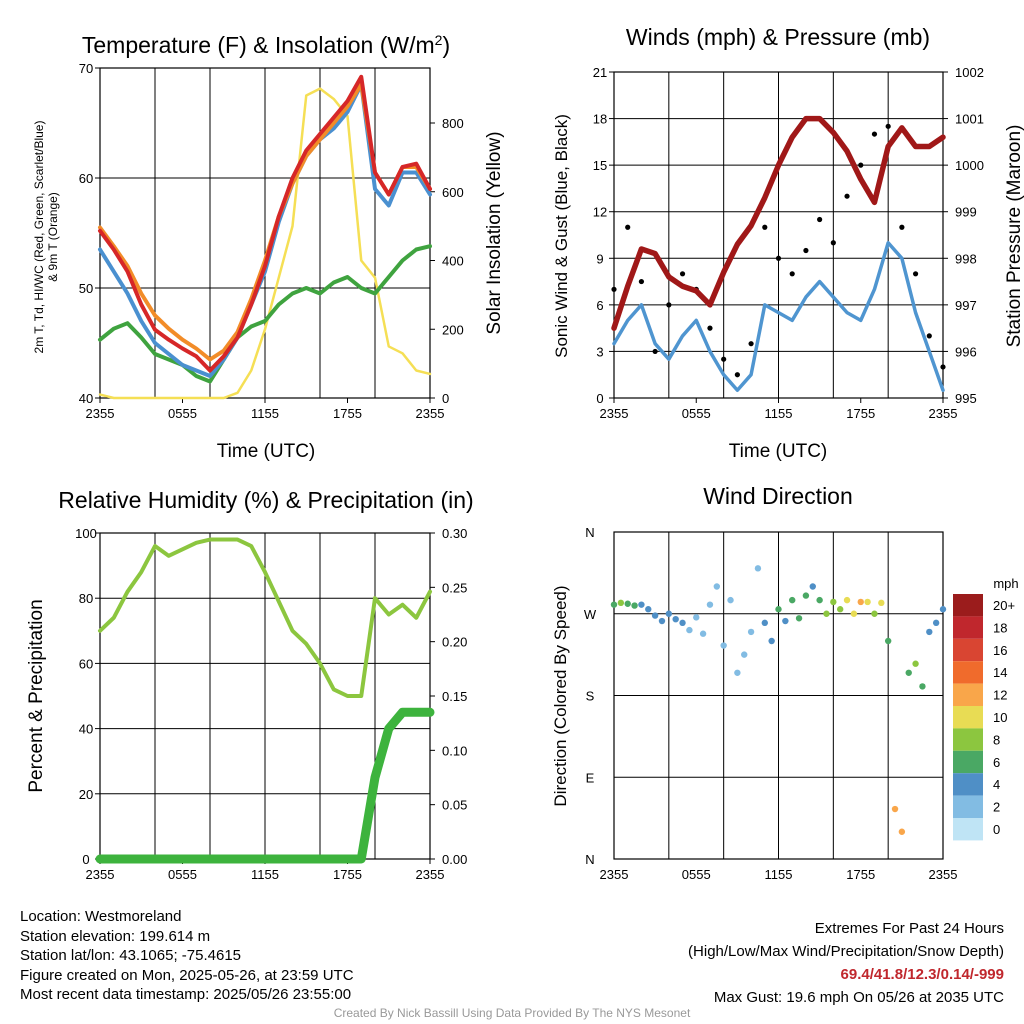 The width and height of the screenshot is (1024, 1024). What do you see at coordinates (454, 642) in the screenshot?
I see `y2-tick-label: 0.20` at bounding box center [454, 642].